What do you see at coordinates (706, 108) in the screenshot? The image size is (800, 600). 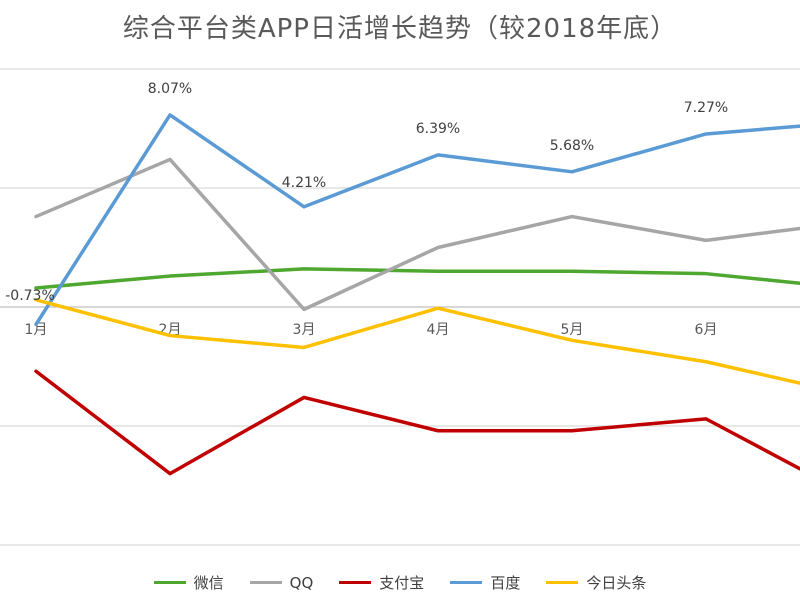 I see `data-label: 7.27%` at bounding box center [706, 108].